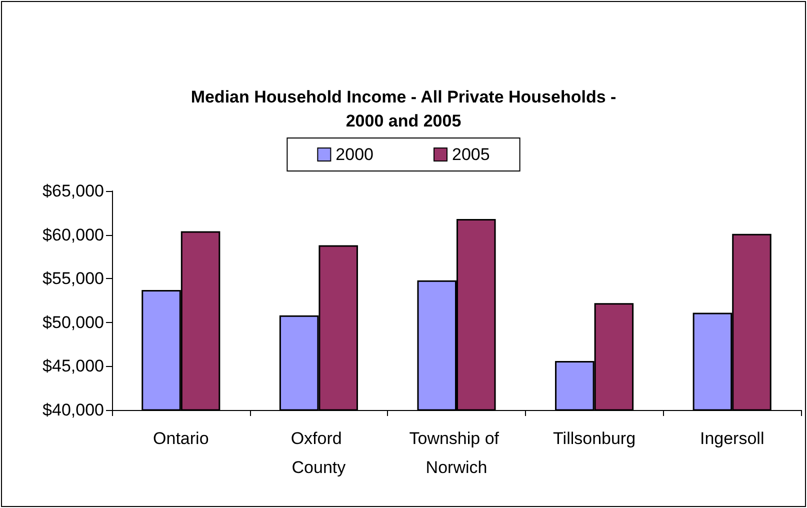  Describe the element at coordinates (355, 154) in the screenshot. I see `legend-label: 2000` at that location.